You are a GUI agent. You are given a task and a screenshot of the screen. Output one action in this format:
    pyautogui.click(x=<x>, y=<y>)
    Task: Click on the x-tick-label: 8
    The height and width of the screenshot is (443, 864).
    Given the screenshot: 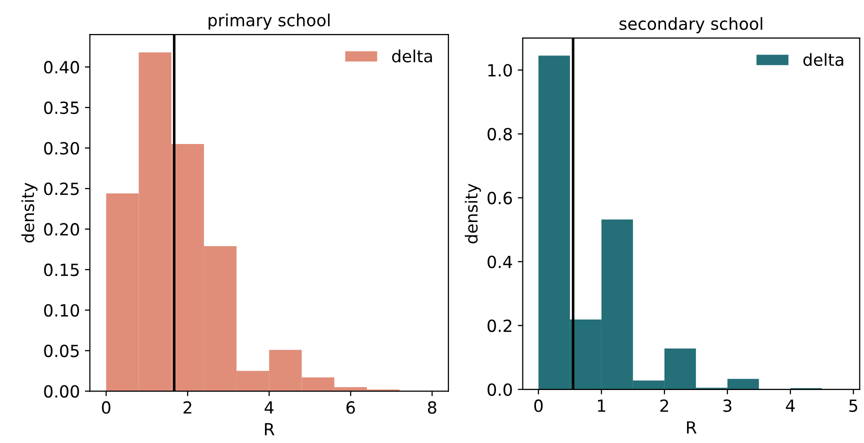 What is the action you would take?
    pyautogui.click(x=432, y=407)
    